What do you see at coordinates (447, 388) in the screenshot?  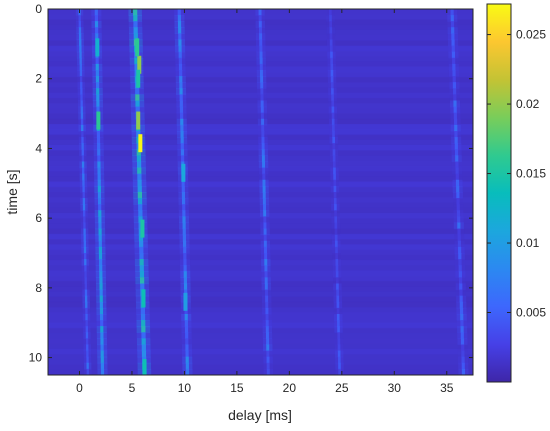 I see `x-tick-label: 35` at bounding box center [447, 388].